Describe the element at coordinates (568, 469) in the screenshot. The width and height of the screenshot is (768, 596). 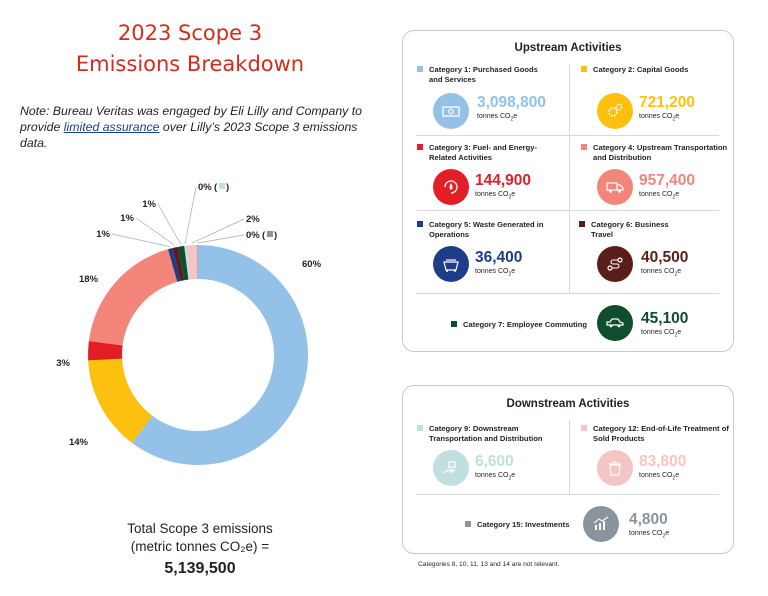
I see `downstream-panel: Downstream Activities Category 9` at that location.